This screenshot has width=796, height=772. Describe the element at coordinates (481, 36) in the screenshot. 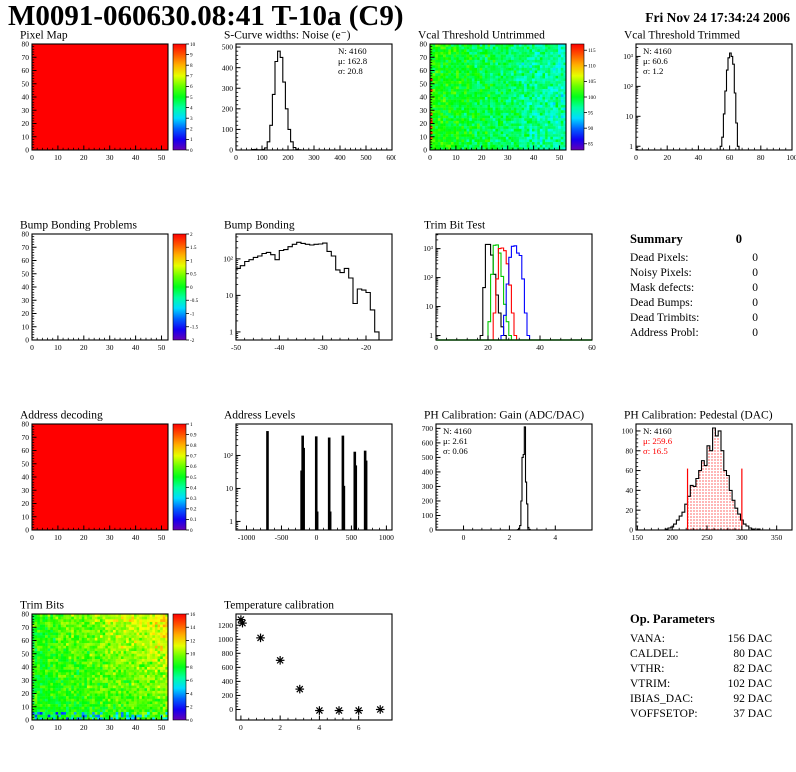

I see `chart-title: Vcal Threshold Untrimmed` at that location.